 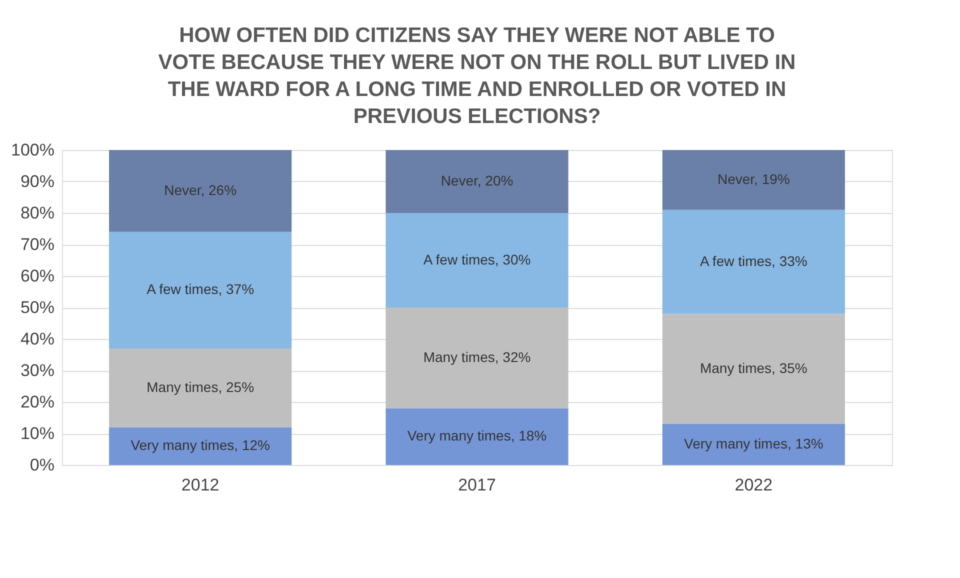 What do you see at coordinates (37, 307) in the screenshot?
I see `y-tick-label: 50%` at bounding box center [37, 307].